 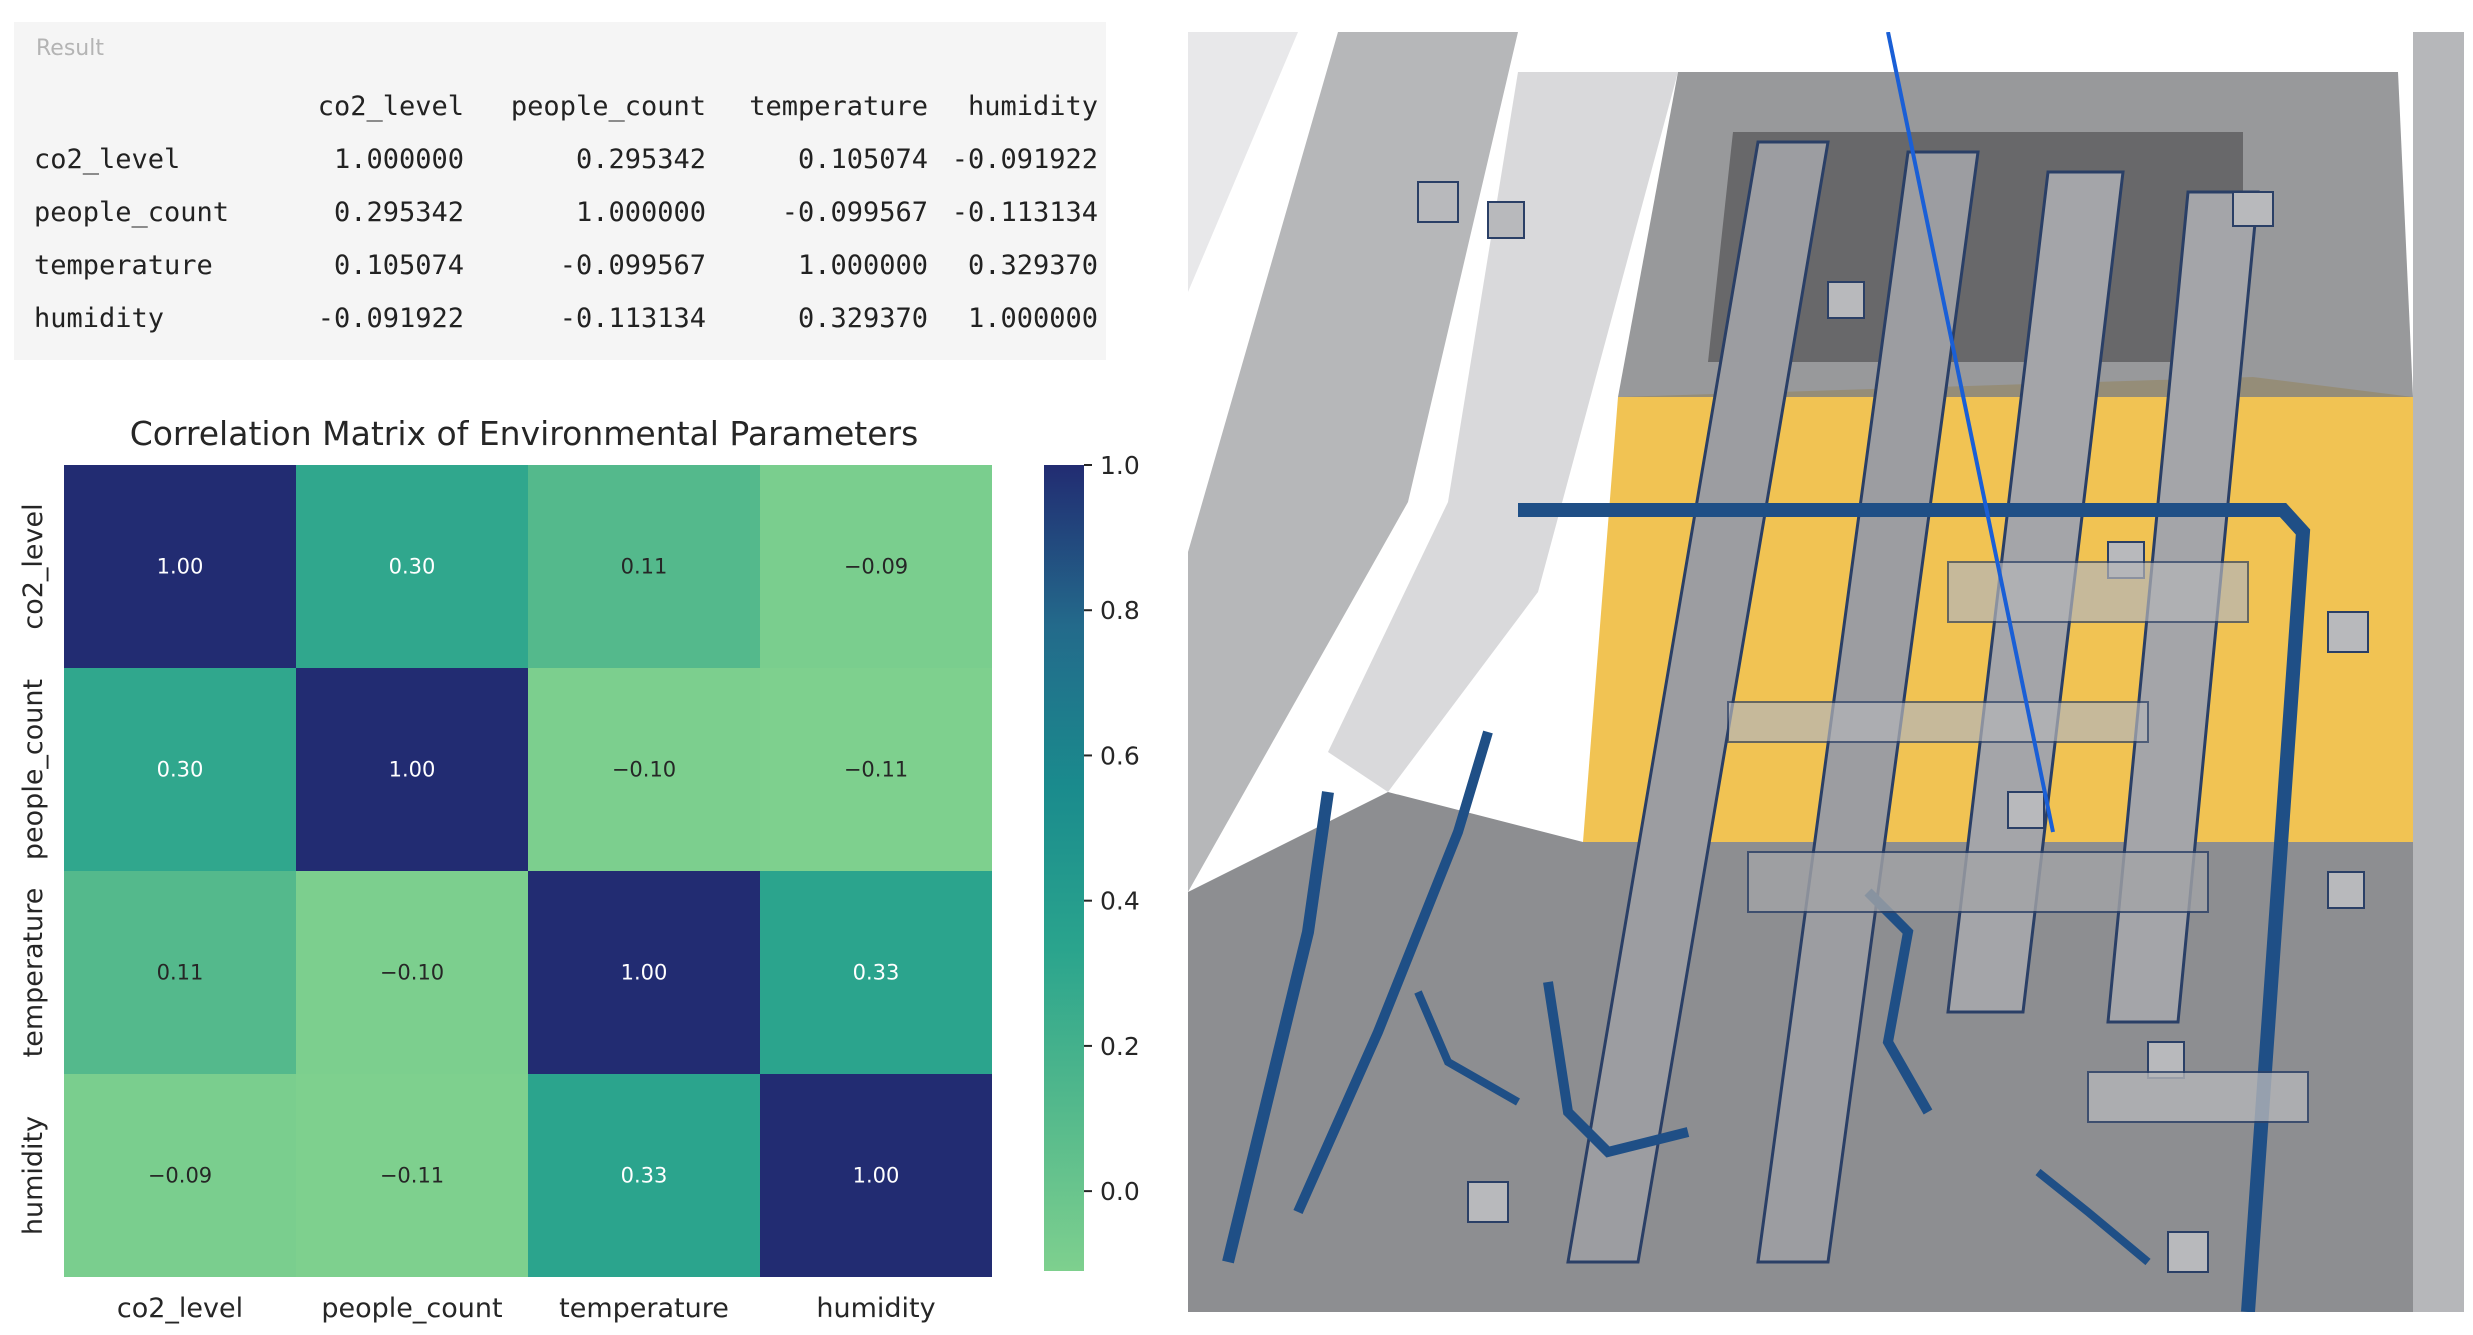 I want to click on y-tick-label: temperature, so click(x=33, y=973).